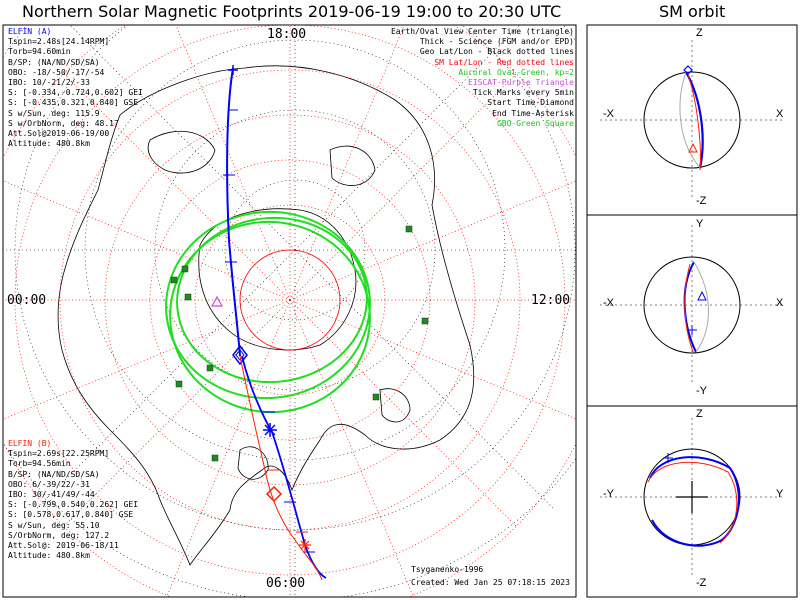  Describe the element at coordinates (71, 515) in the screenshot. I see `elfin-b-line: S: [0.578,0.617,0.840] GSE` at that location.